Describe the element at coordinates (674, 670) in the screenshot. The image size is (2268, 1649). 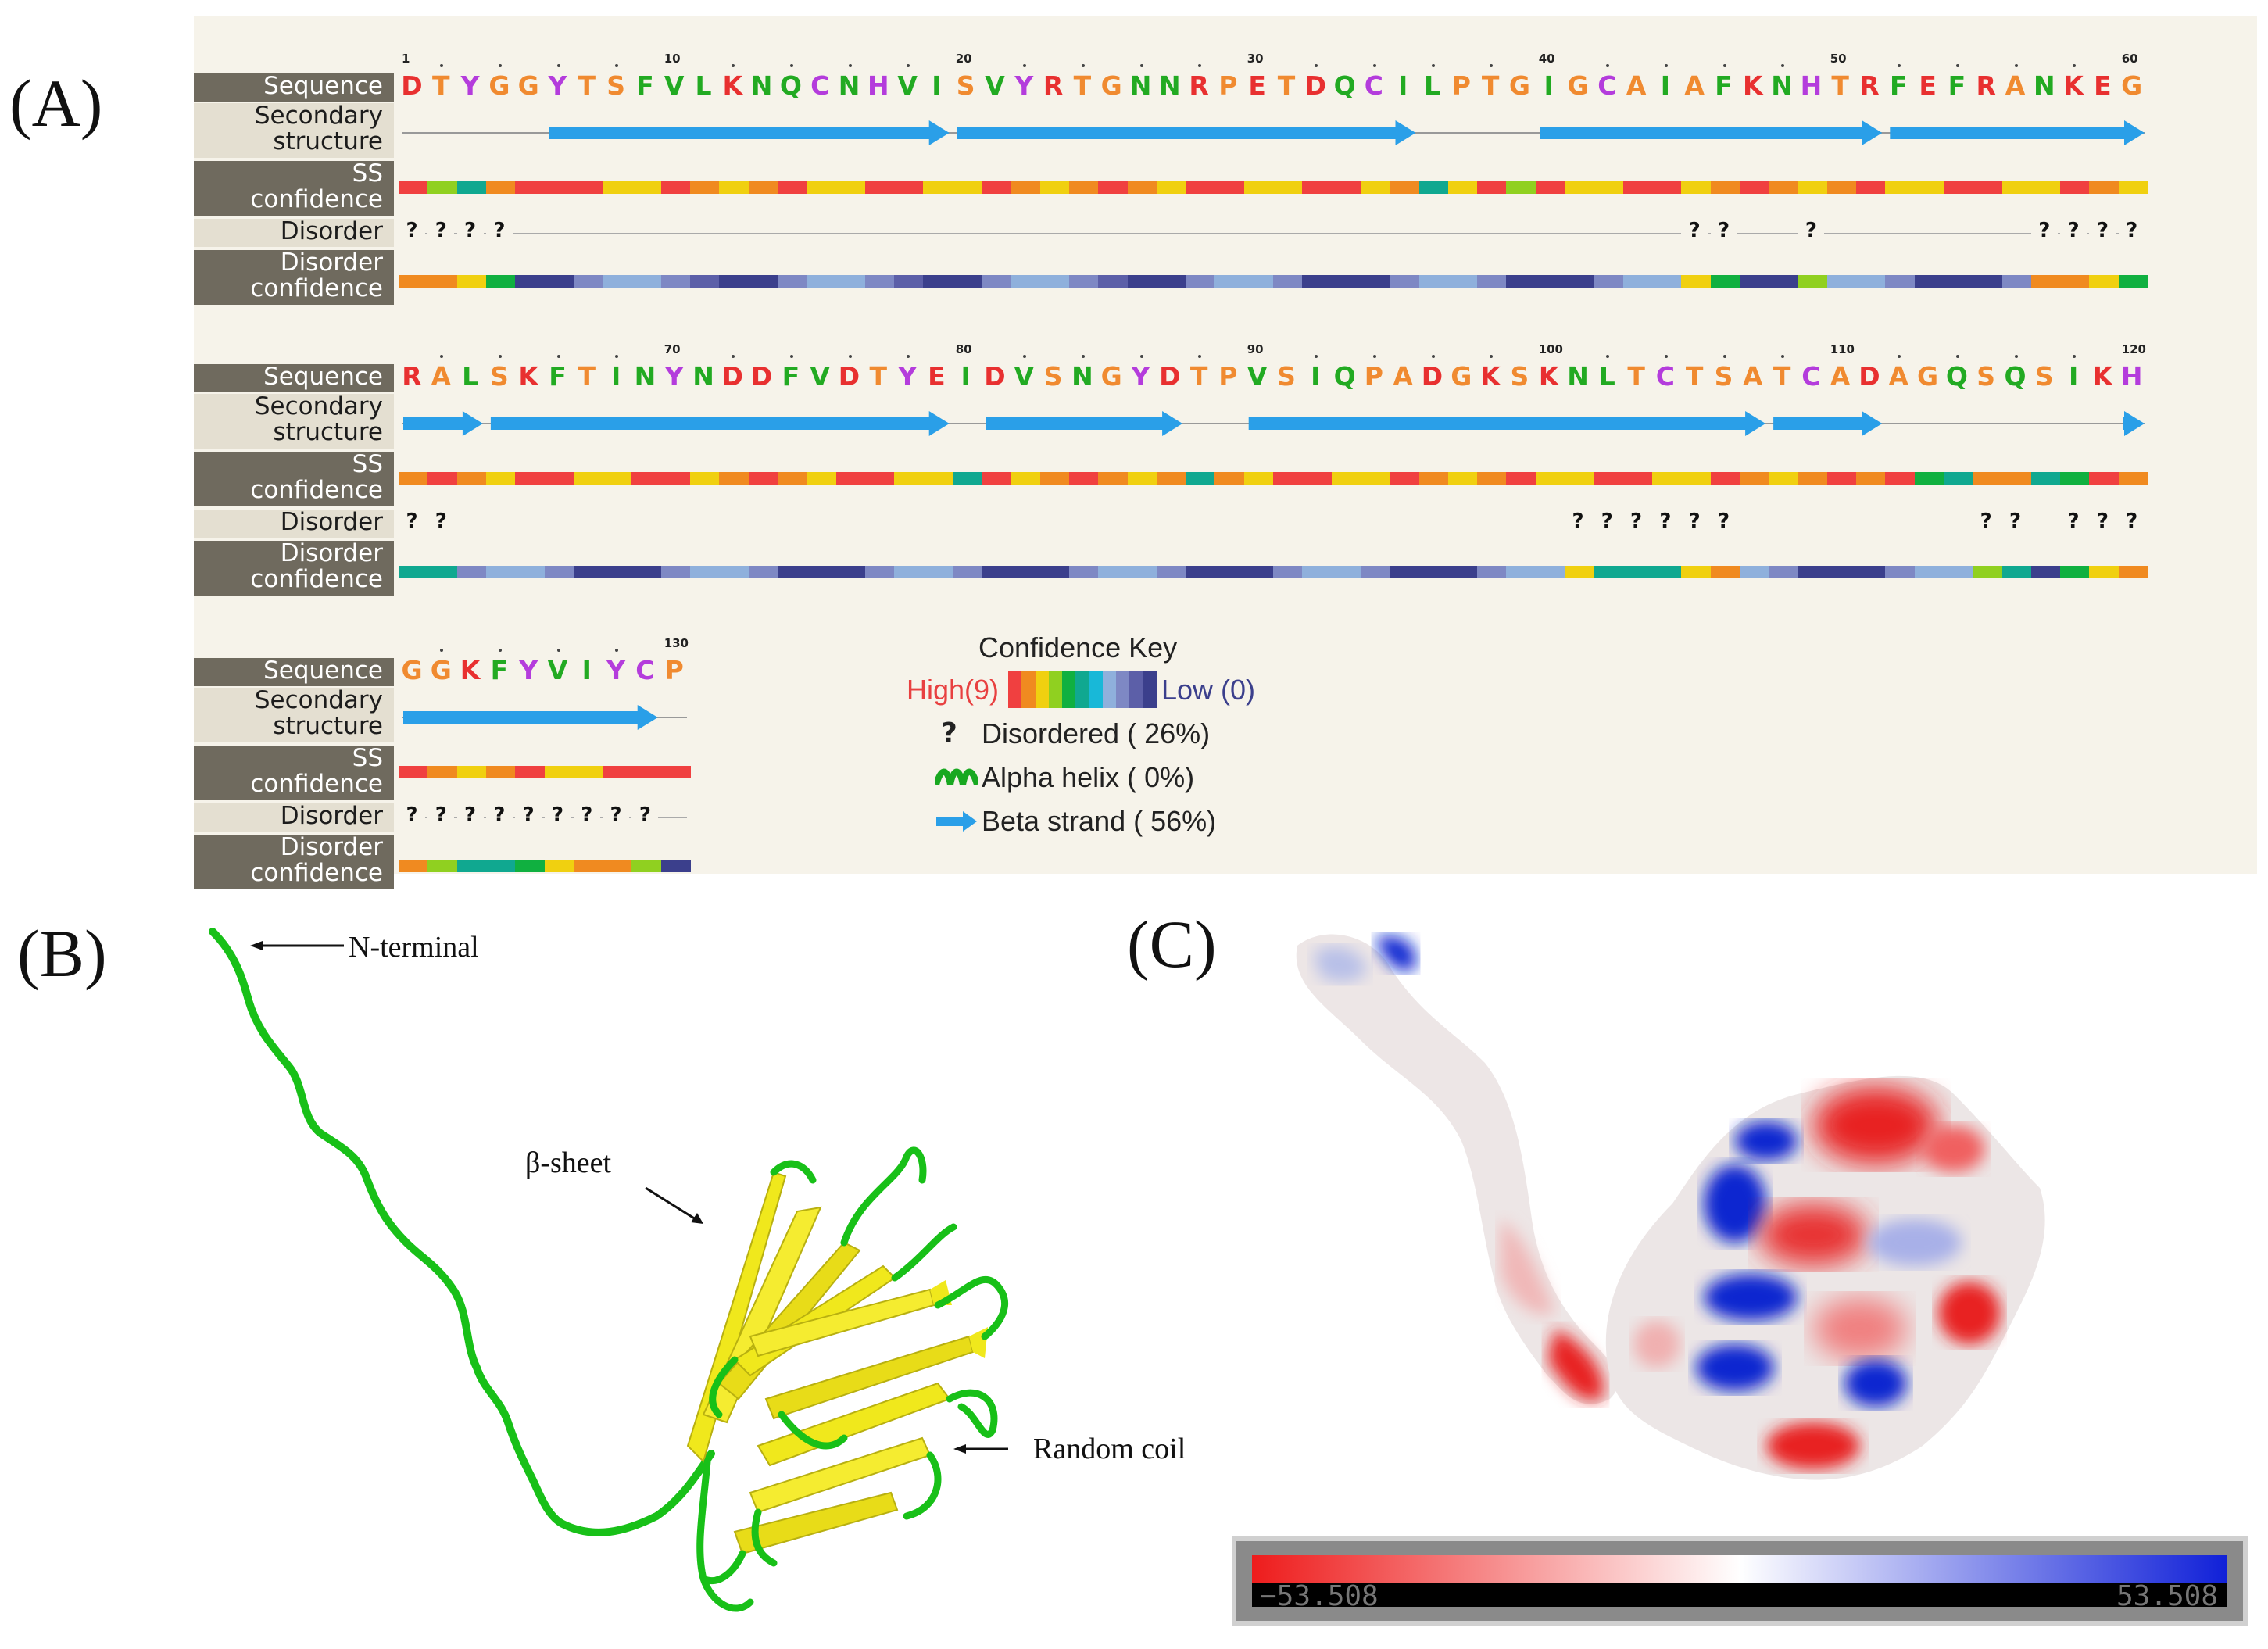
I see `residue: P` at that location.